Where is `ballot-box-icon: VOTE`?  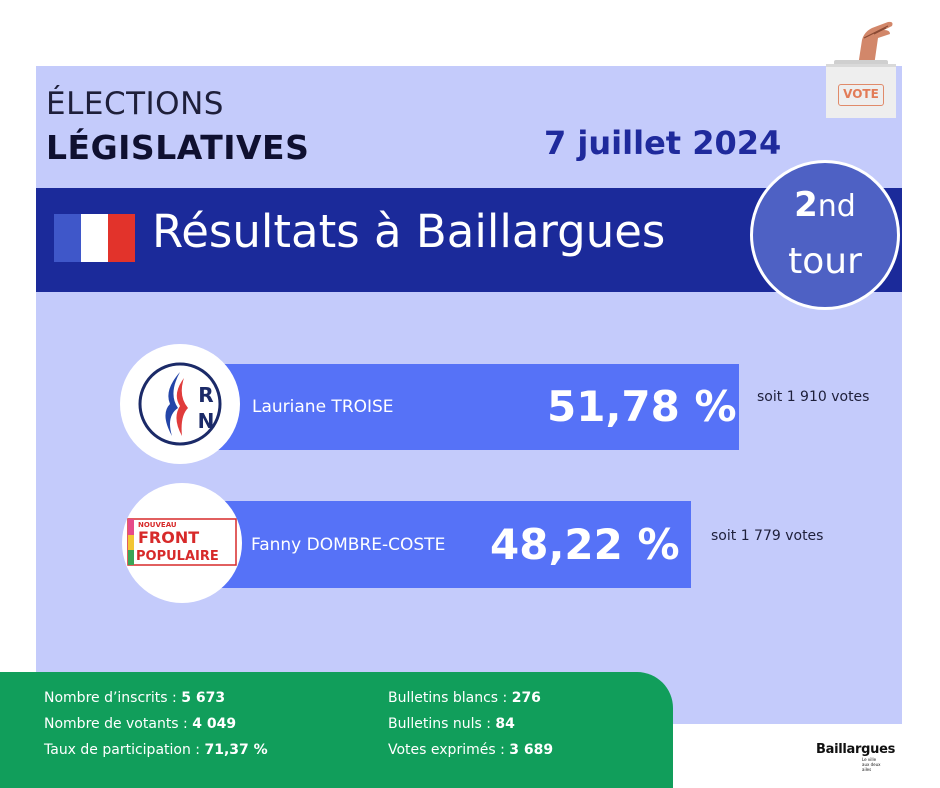
ballot-box-icon: VOTE is located at coordinates (861, 66).